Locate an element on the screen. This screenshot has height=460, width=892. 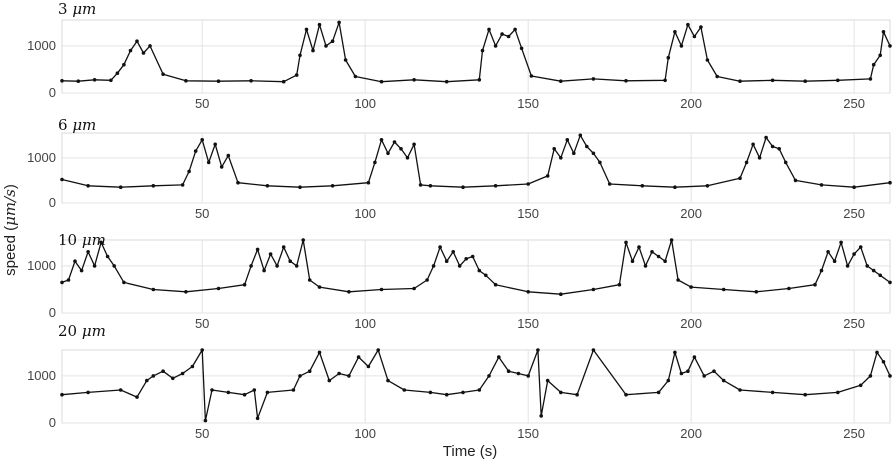
panel-title: 6 μm is located at coordinates (77, 125).